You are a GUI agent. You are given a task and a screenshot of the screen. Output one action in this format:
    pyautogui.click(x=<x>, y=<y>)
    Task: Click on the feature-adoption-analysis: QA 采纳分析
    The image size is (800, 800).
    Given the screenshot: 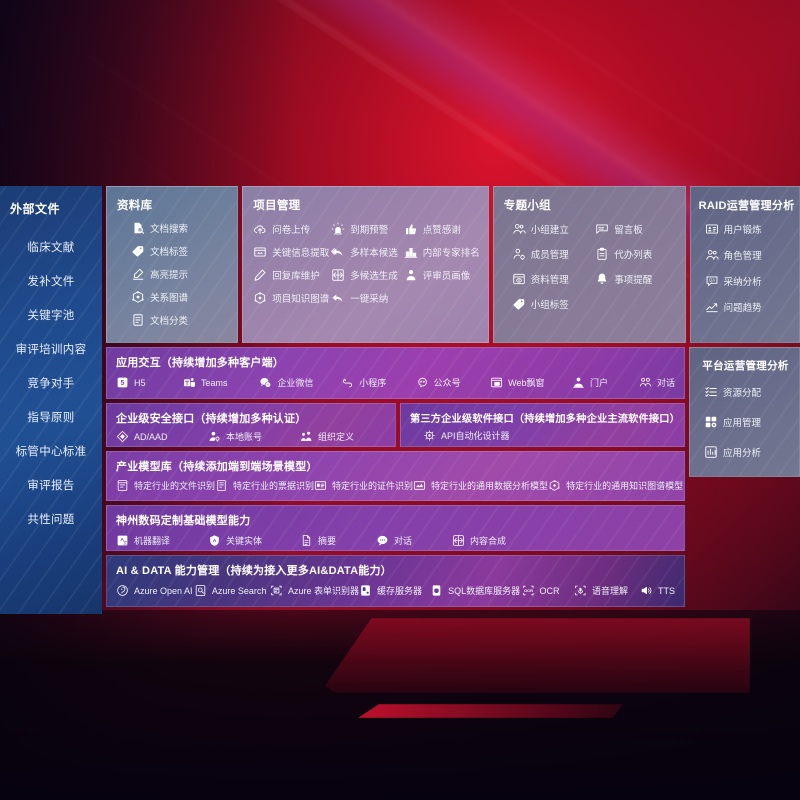 What is the action you would take?
    pyautogui.click(x=749, y=281)
    